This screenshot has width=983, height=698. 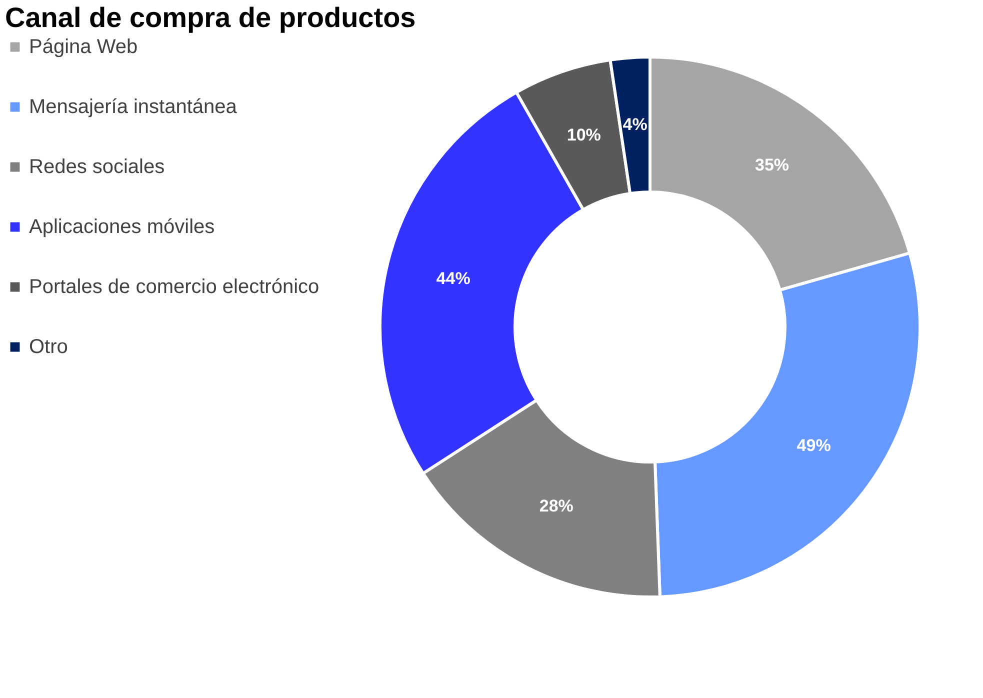 What do you see at coordinates (453, 278) in the screenshot?
I see `data-label: 44%` at bounding box center [453, 278].